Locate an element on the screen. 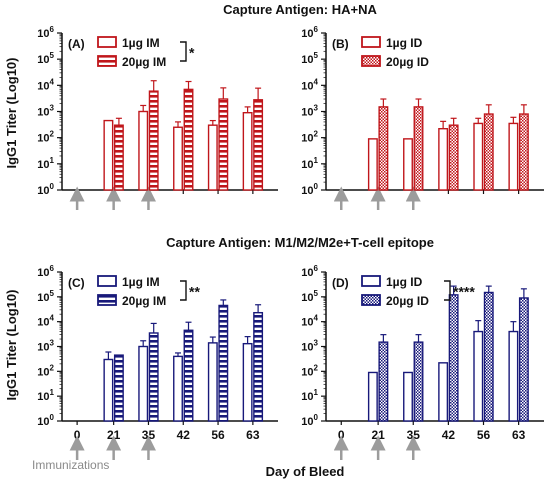 Image resolution: width=550 pixels, height=490 pixels. significance-label: * is located at coordinates (192, 53).